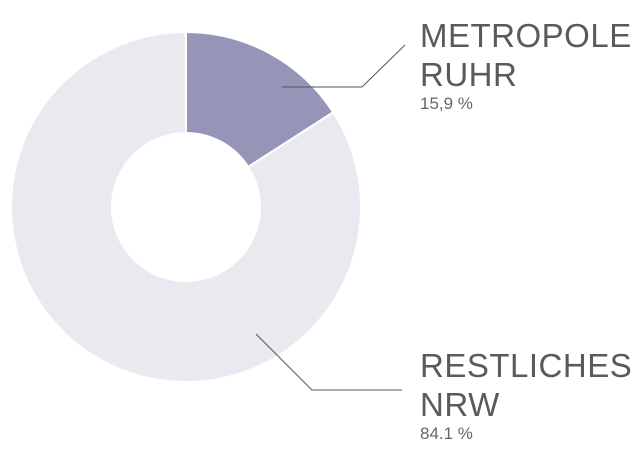 The height and width of the screenshot is (450, 632). I want to click on label-group: RESTLICHES NRW 84.1 %, so click(526, 395).